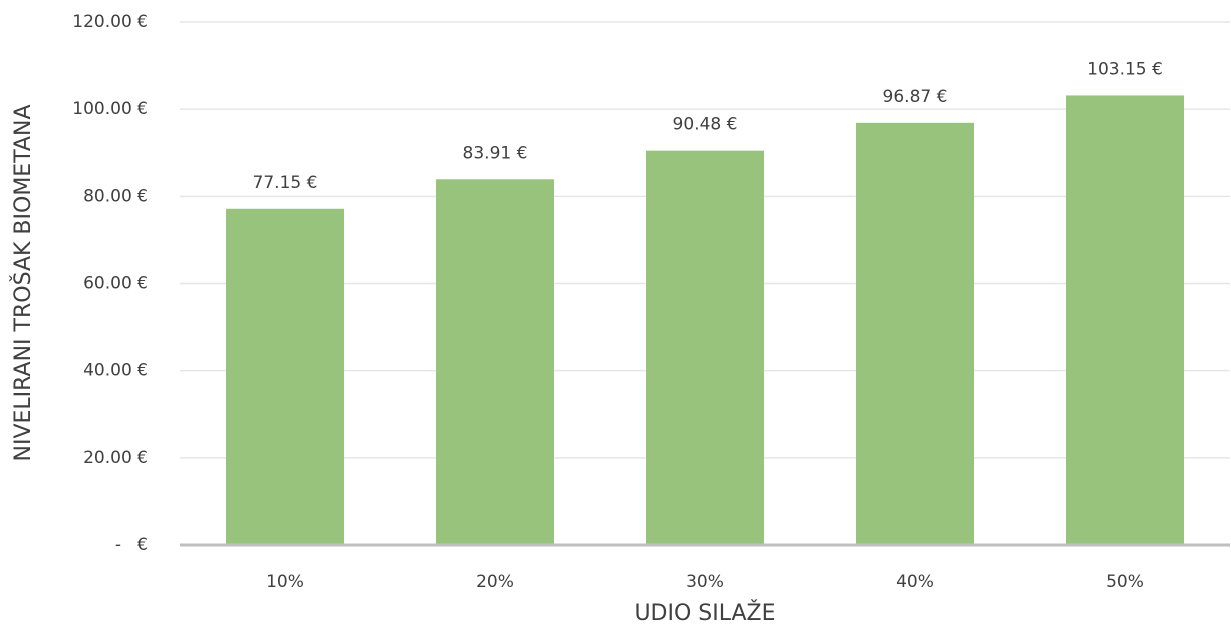 The height and width of the screenshot is (631, 1231). I want to click on x-tick-label: 30%, so click(705, 582).